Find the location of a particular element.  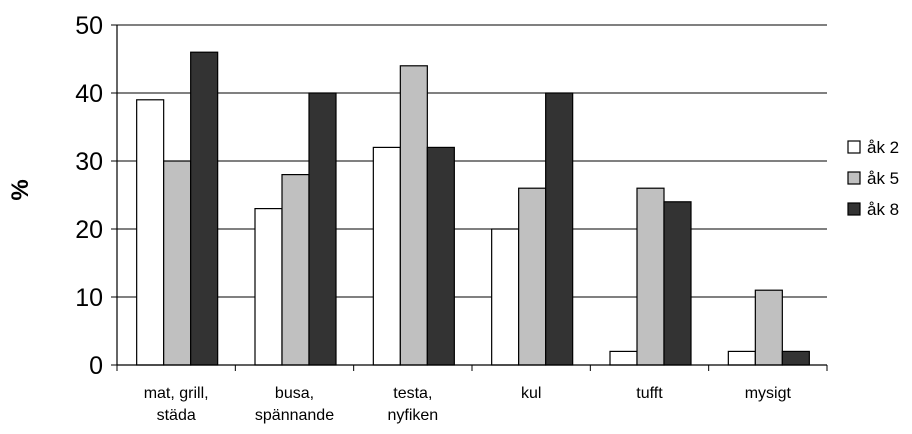

x-tick-label: mysigt is located at coordinates (768, 393).